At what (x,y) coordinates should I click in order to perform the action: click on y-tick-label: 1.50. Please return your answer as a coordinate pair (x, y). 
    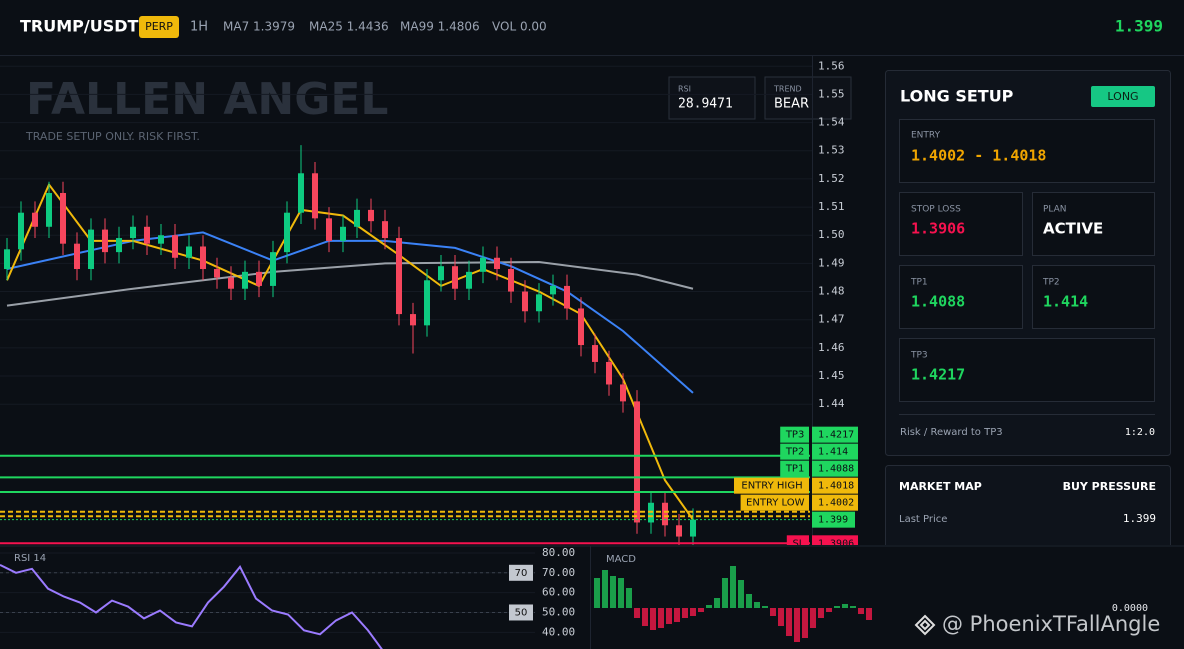
    Looking at the image, I should click on (831, 234).